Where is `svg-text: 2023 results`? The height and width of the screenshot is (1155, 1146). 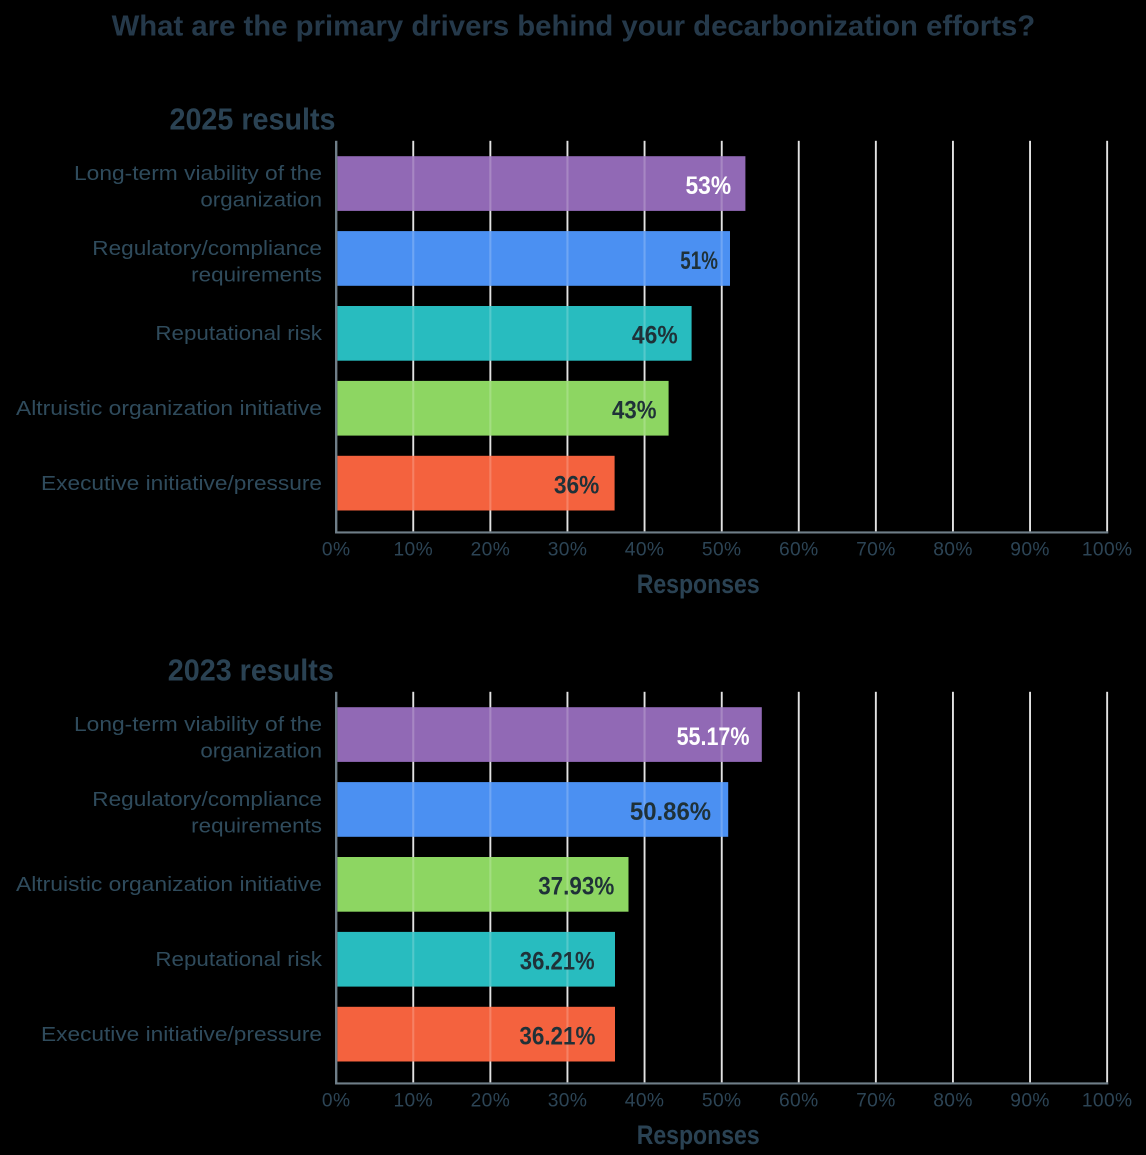 svg-text: 2023 results is located at coordinates (251, 669).